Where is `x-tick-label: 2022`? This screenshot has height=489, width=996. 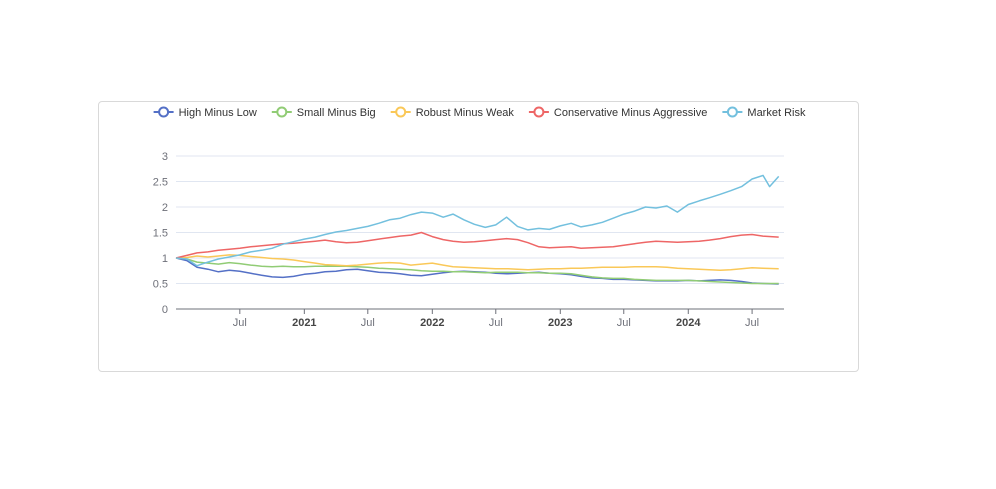
x-tick-label: 2022 is located at coordinates (432, 323).